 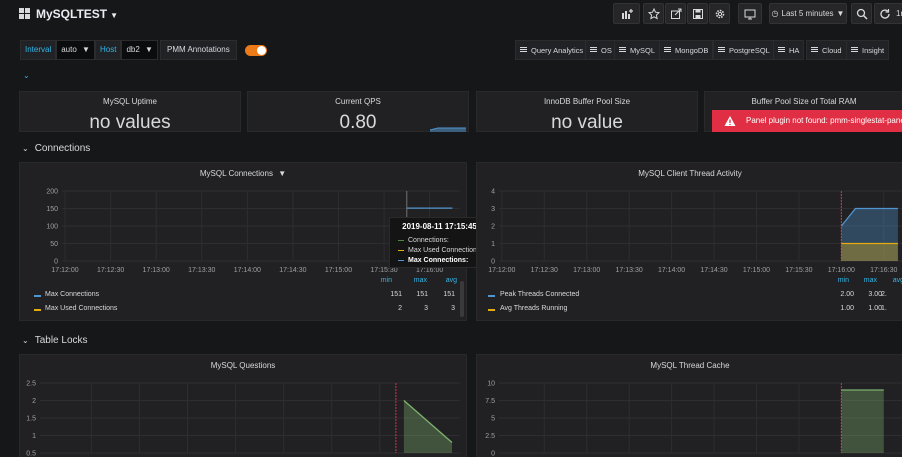 I want to click on tooltip-item: Max Used Connections:, so click(x=440, y=251).